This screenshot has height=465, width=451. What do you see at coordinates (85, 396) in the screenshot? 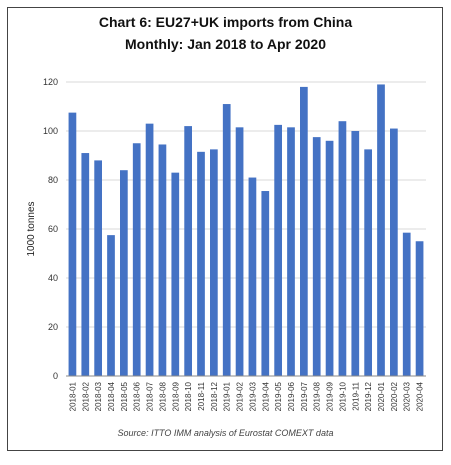
I see `x-tick-label: 2018-02` at bounding box center [85, 396].